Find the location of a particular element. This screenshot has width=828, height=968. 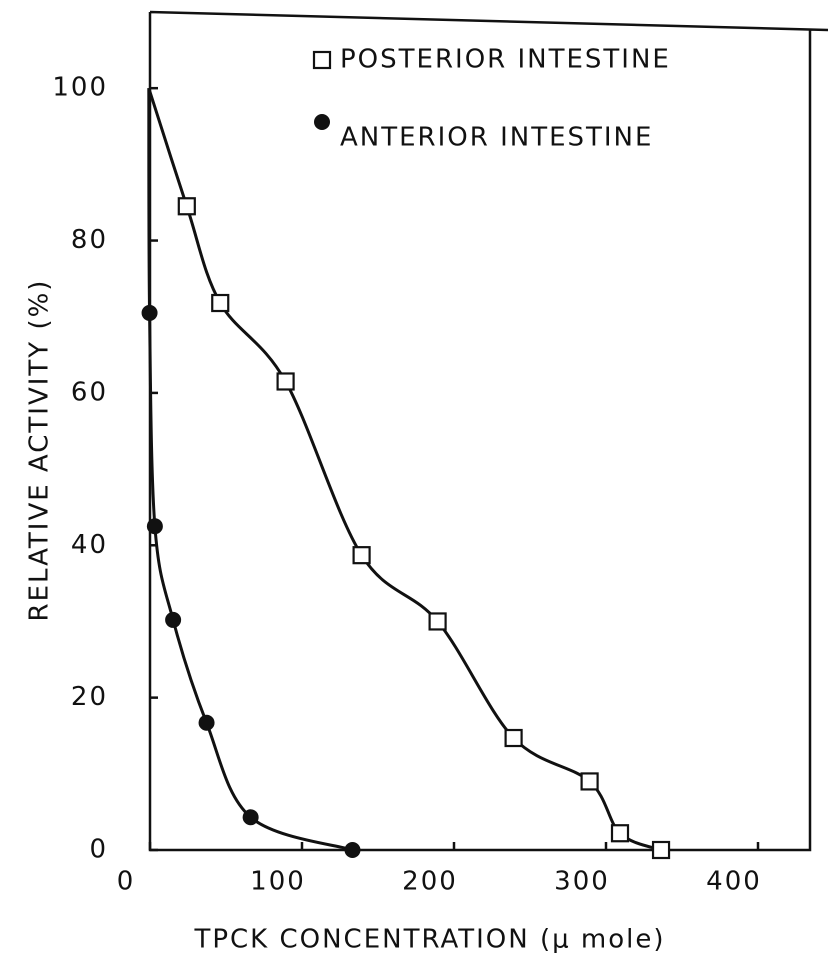

legend-label: ANTERIOR INTESTINE is located at coordinates (496, 138).